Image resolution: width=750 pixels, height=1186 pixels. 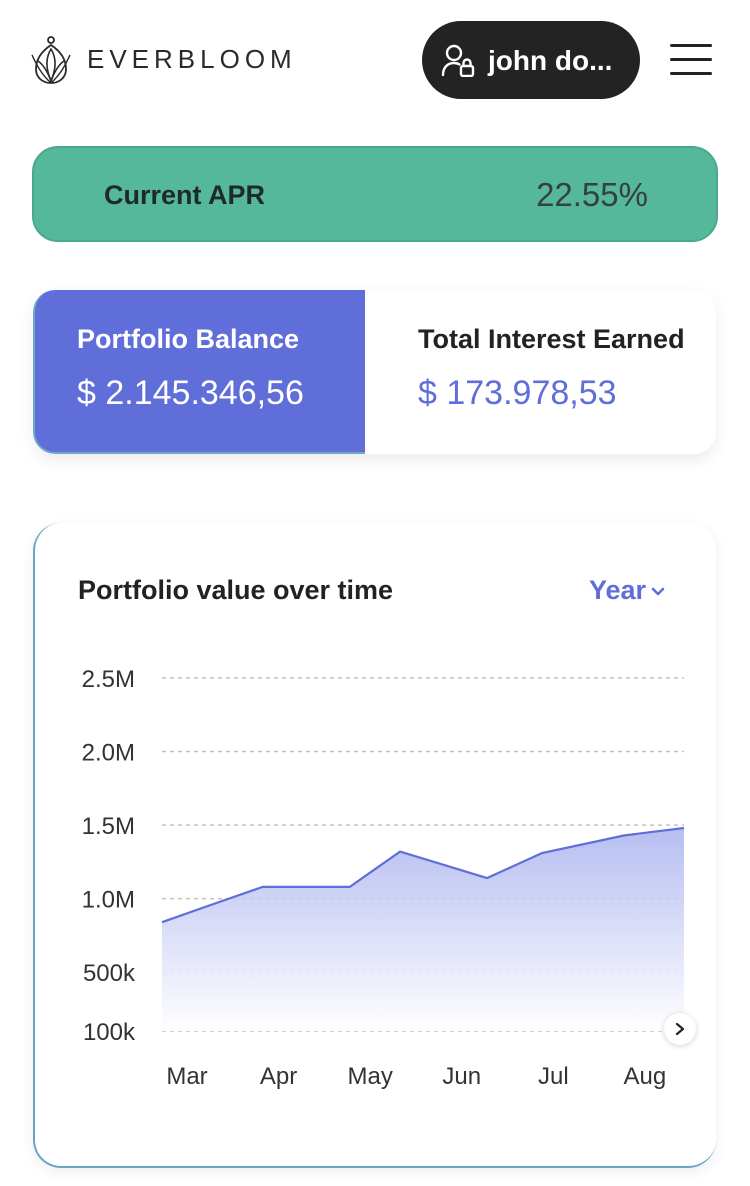 I want to click on chevron-down-icon, so click(x=658, y=591).